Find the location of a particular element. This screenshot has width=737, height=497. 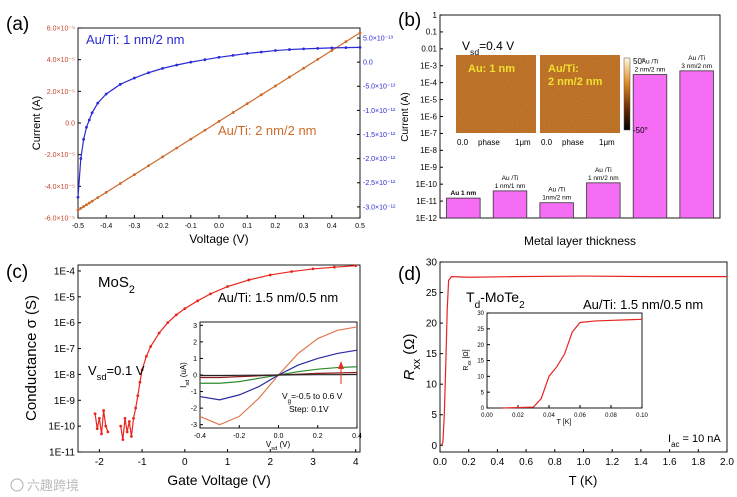

x-tick-label: -2 is located at coordinates (99, 462).